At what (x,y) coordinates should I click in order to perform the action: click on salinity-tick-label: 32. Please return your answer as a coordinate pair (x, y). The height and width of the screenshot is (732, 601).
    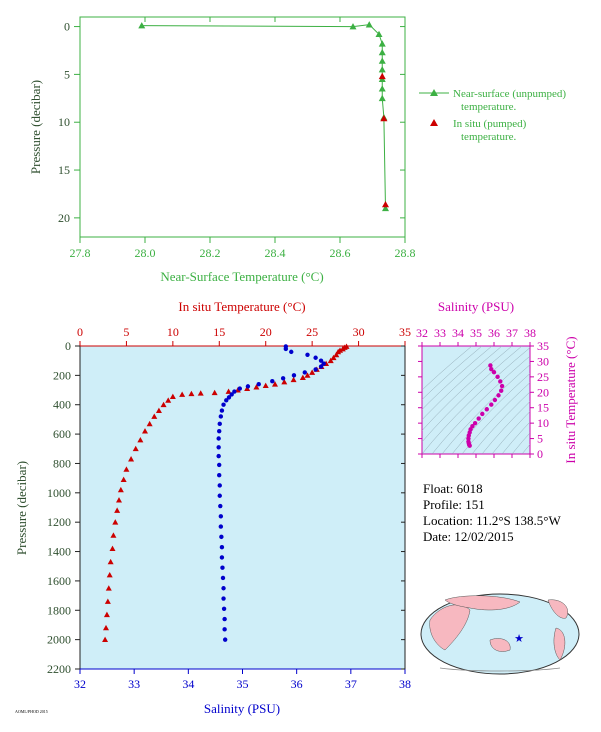
    Looking at the image, I should click on (80, 684).